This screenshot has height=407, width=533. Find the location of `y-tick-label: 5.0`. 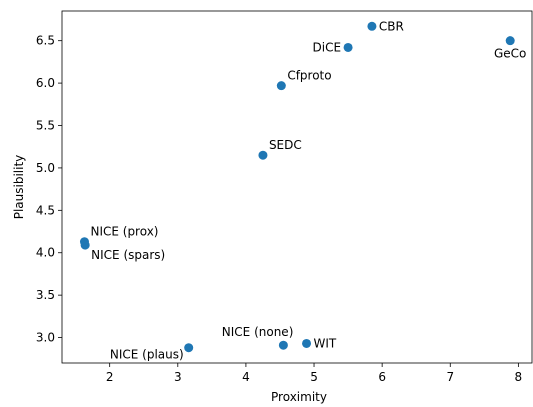

y-tick-label: 5.0 is located at coordinates (45, 168).